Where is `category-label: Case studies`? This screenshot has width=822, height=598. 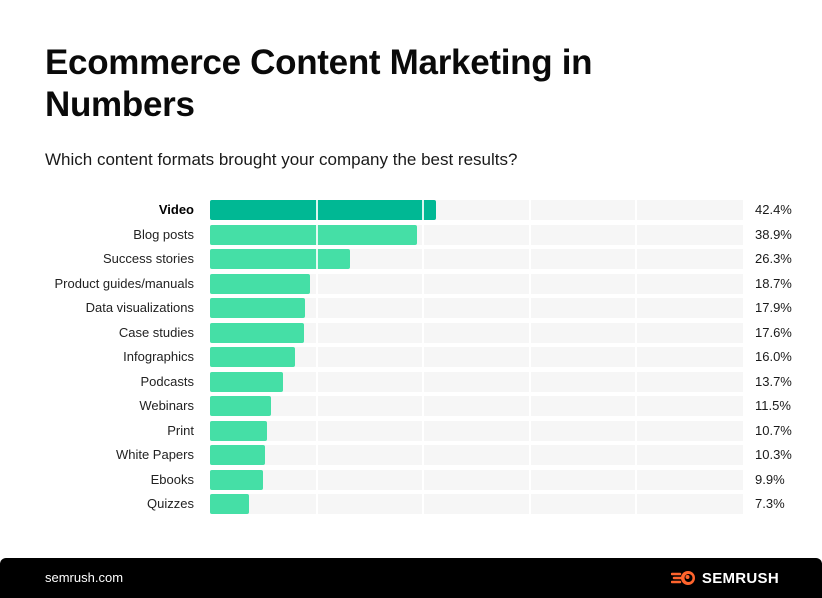
category-label: Case studies is located at coordinates (156, 332).